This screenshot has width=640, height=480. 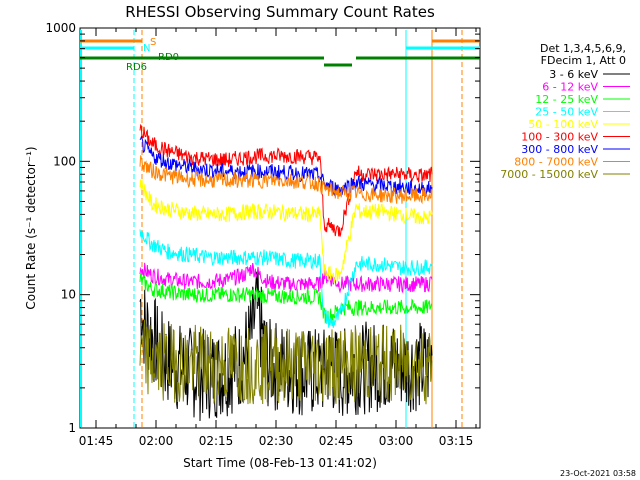 What do you see at coordinates (136, 67) in the screenshot?
I see `flag-label-rd6: RD6` at bounding box center [136, 67].